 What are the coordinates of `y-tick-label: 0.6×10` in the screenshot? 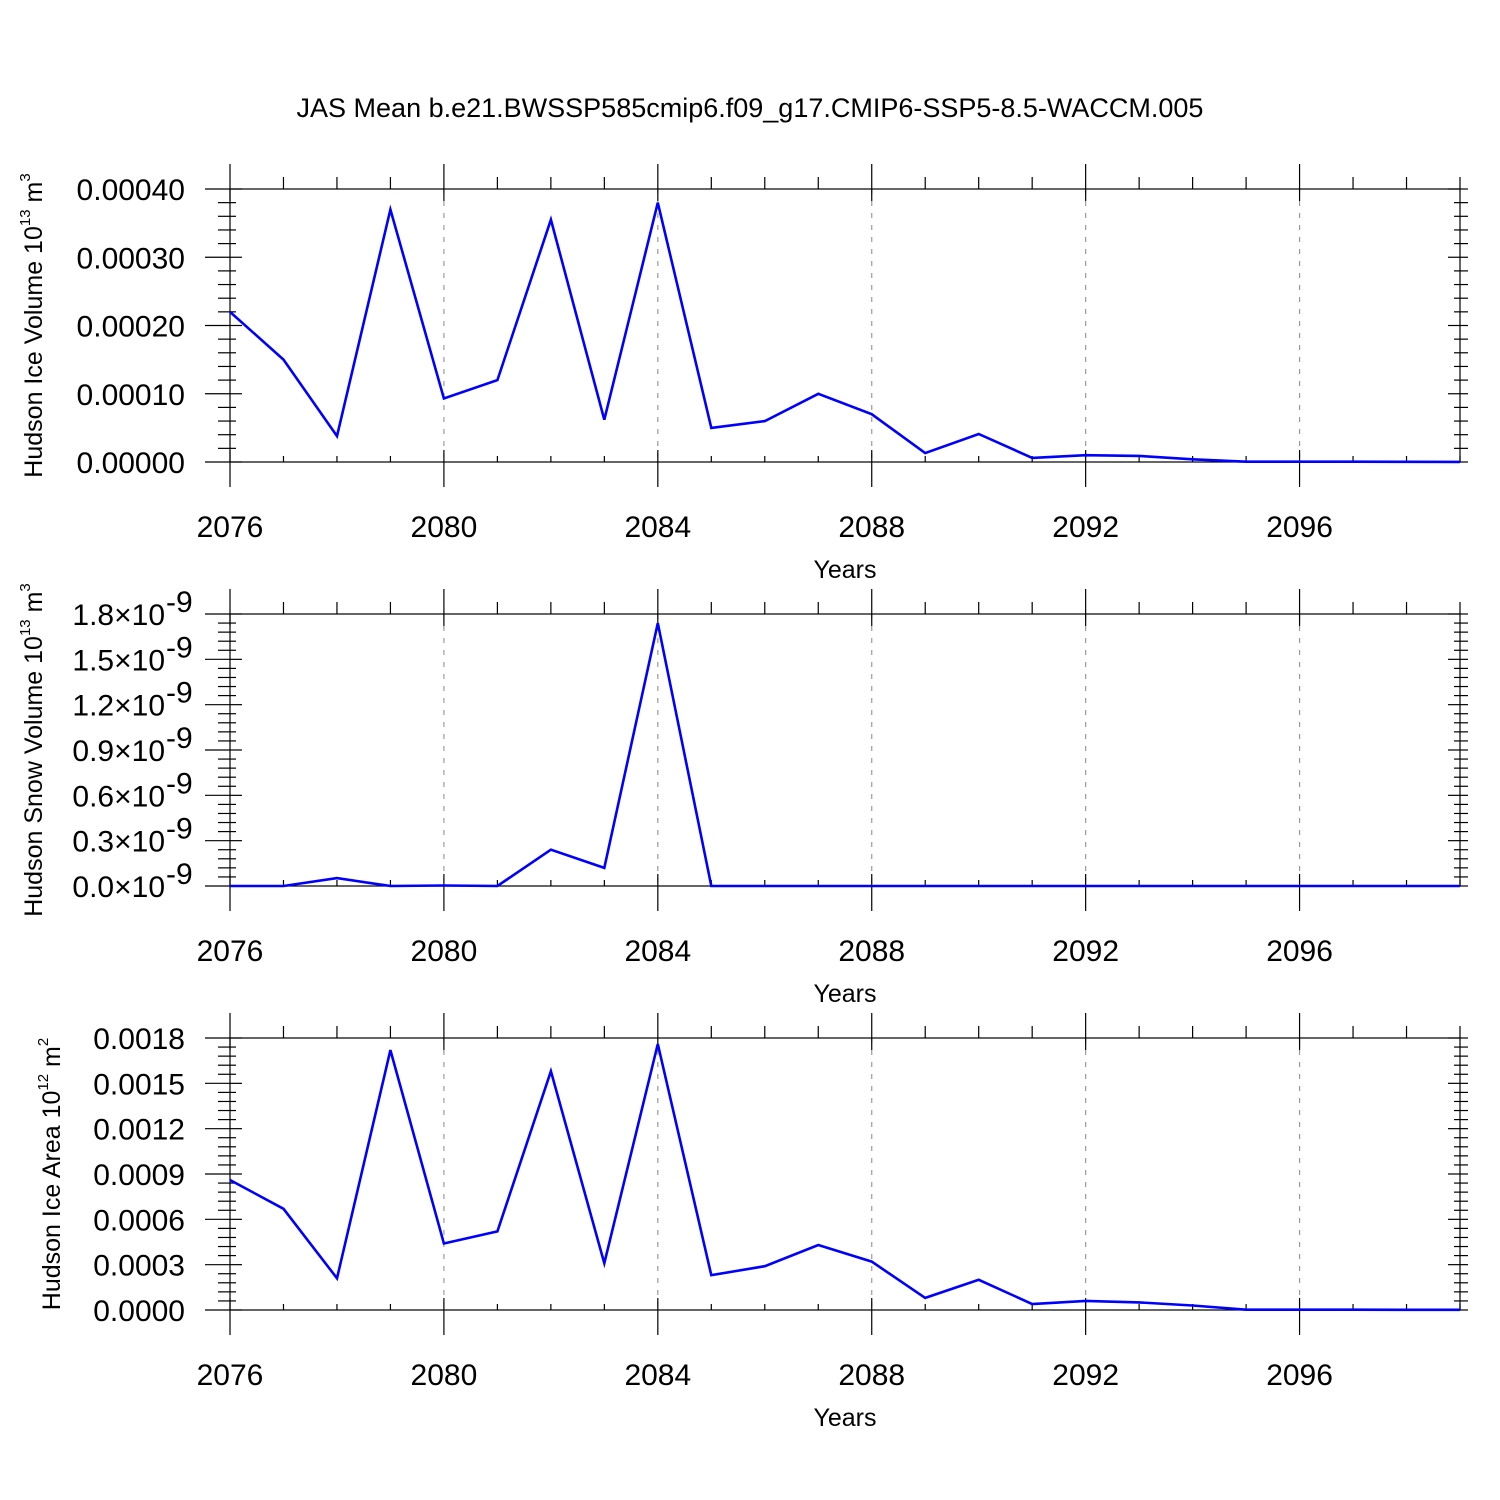 It's located at (118, 796).